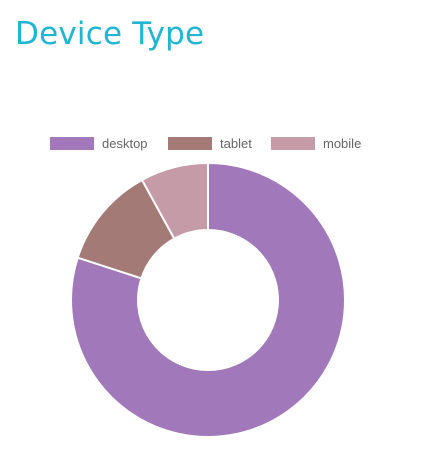 Image resolution: width=439 pixels, height=475 pixels. What do you see at coordinates (342, 143) in the screenshot?
I see `legend-label-mobile: mobile` at bounding box center [342, 143].